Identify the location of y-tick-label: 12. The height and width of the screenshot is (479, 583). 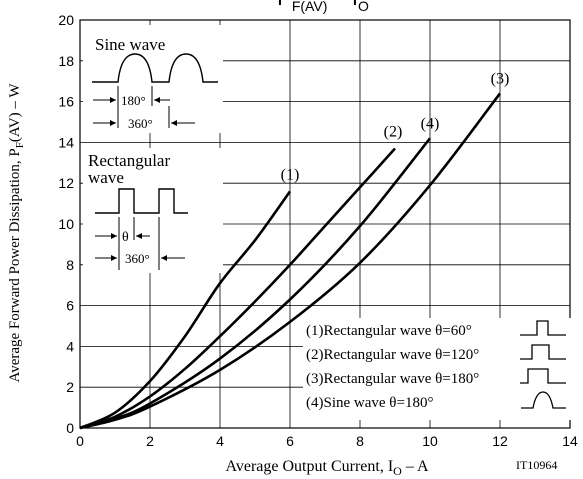
(66, 183).